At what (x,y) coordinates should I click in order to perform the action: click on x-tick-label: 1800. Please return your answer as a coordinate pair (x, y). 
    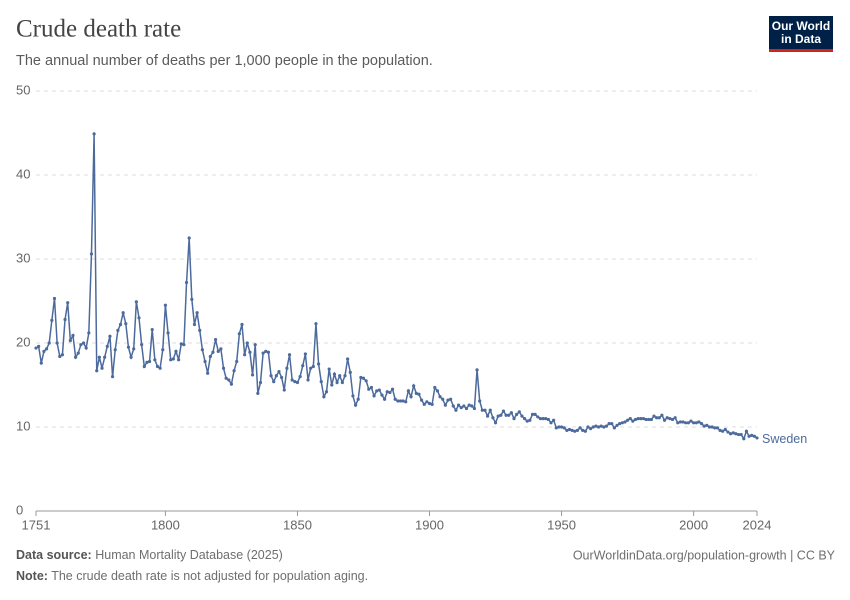
    Looking at the image, I should click on (165, 524).